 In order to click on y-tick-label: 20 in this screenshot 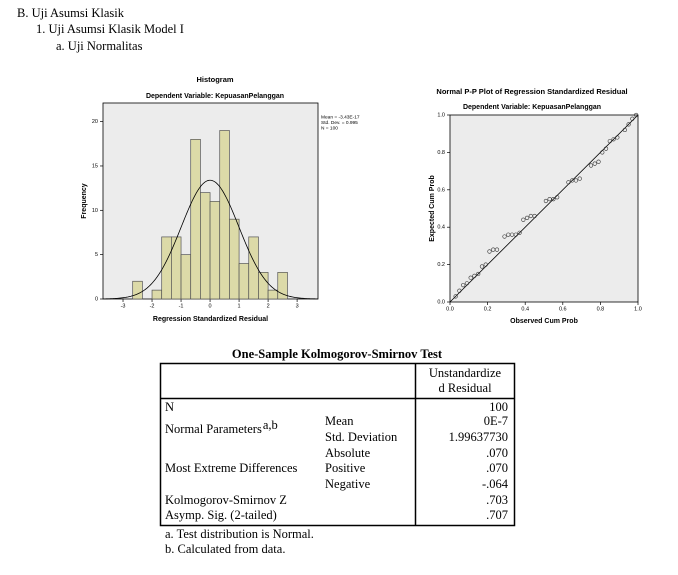, I will do `click(95, 122)`.